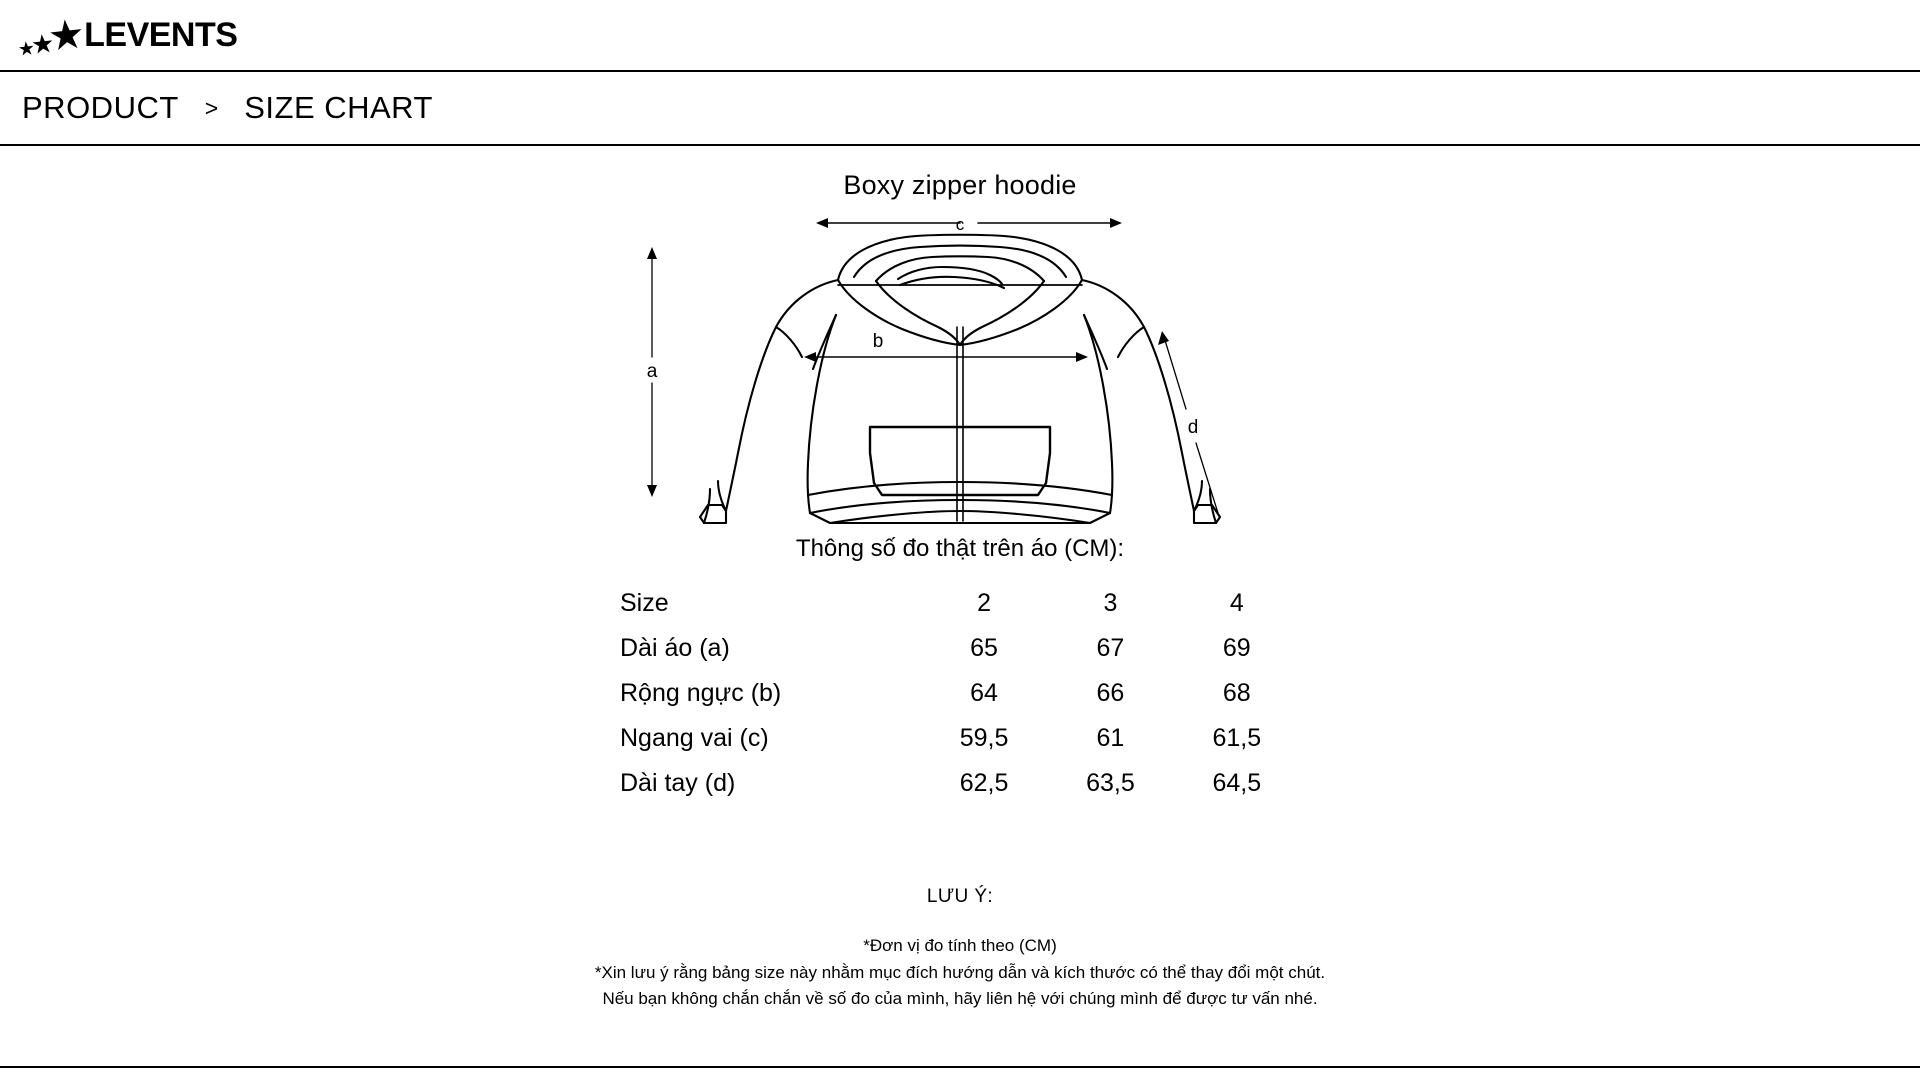 The width and height of the screenshot is (1920, 1082). I want to click on hem-ribbing, so click(960, 502).